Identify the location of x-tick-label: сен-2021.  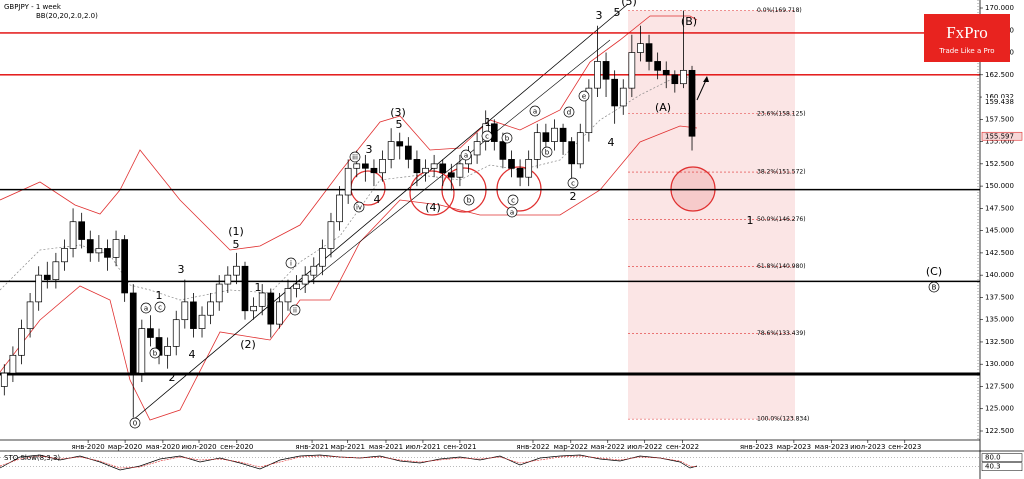
(459, 447).